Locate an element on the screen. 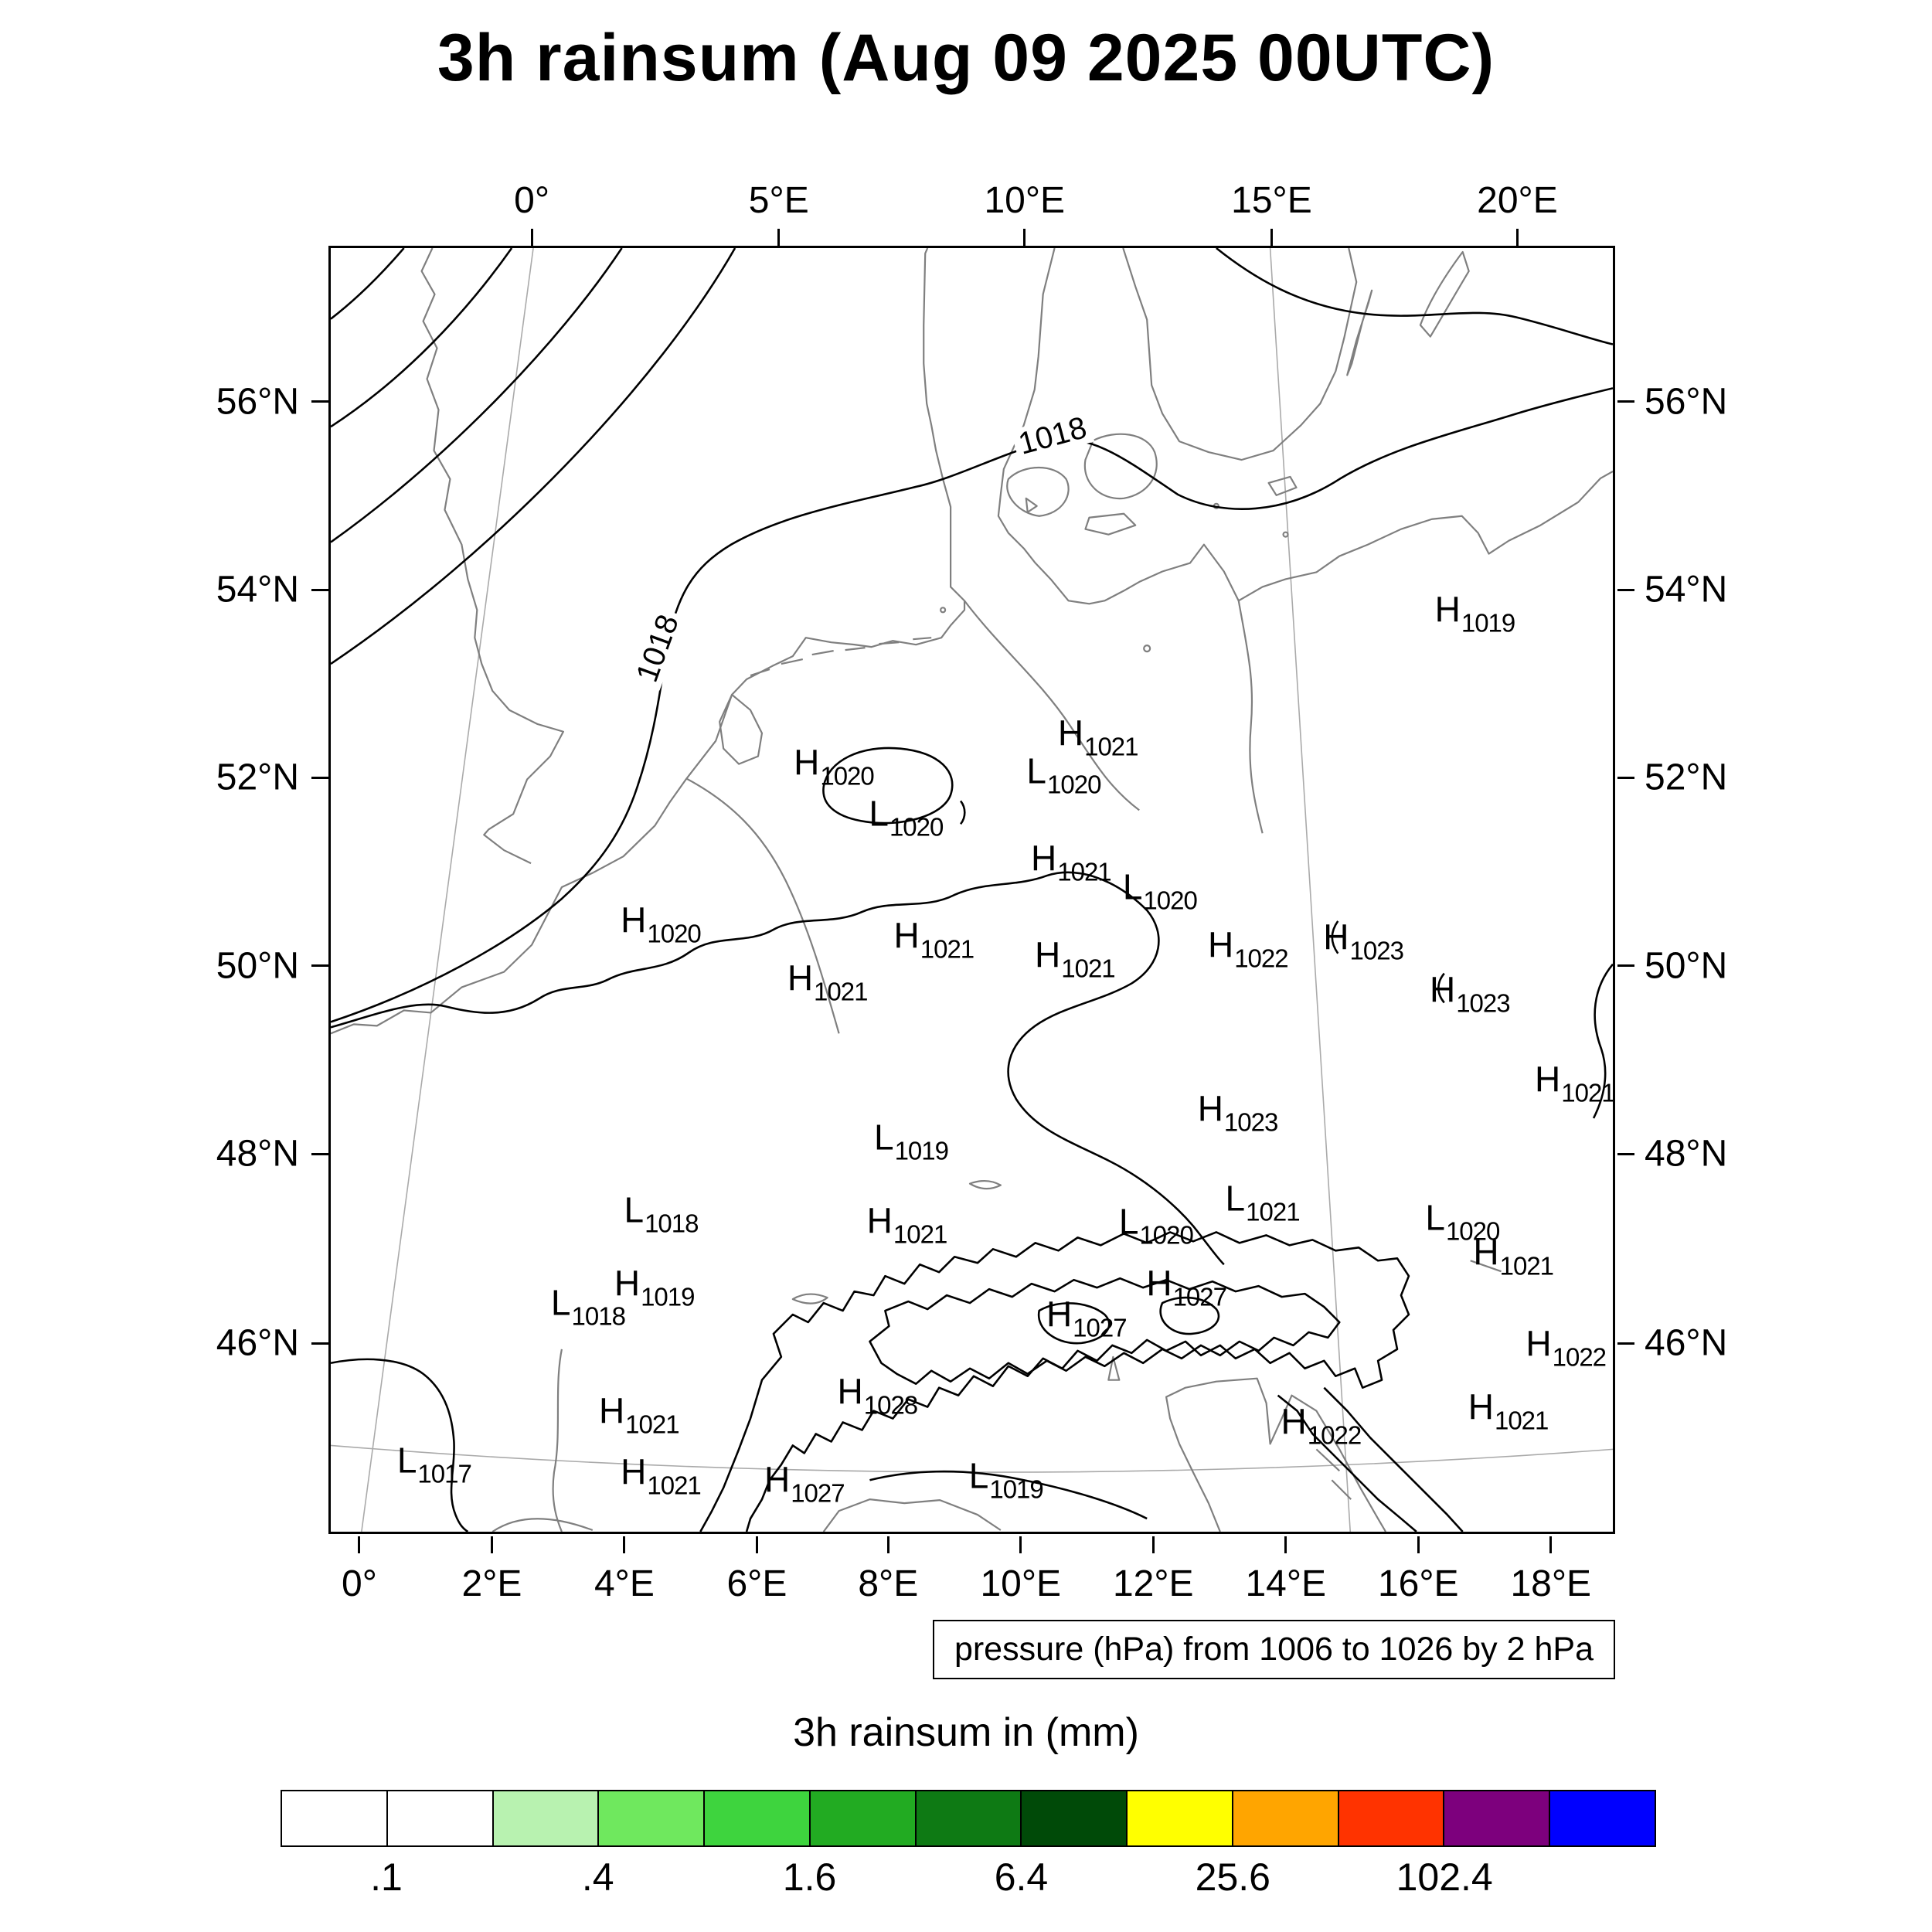 The height and width of the screenshot is (1932, 1932). pressure-center-l-1020: L 1020 is located at coordinates (1063, 776).